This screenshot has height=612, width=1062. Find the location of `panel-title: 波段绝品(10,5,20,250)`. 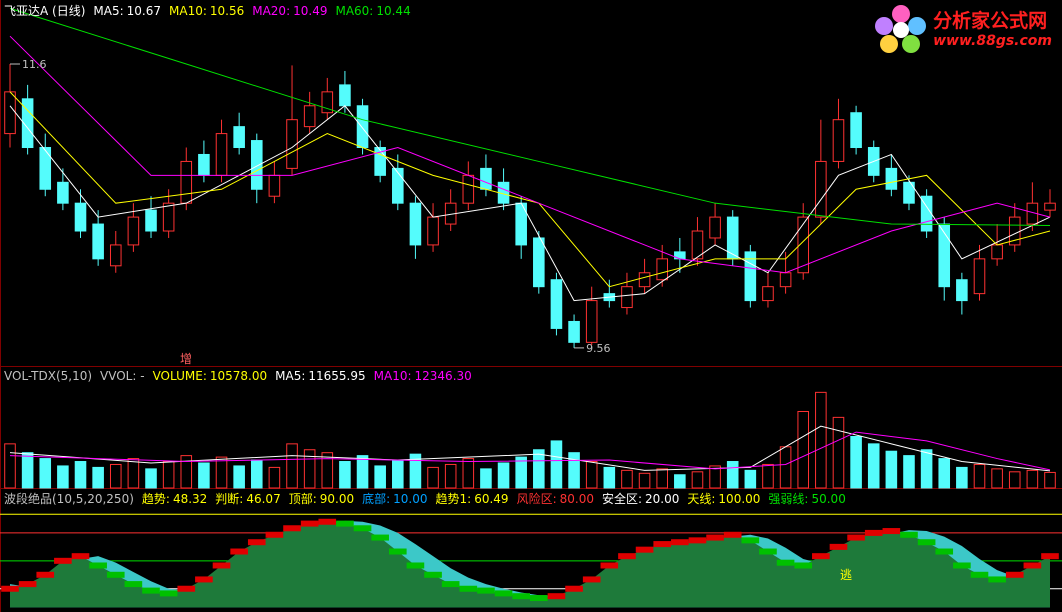

panel-title: 波段绝品(10,5,20,250) is located at coordinates (69, 499).